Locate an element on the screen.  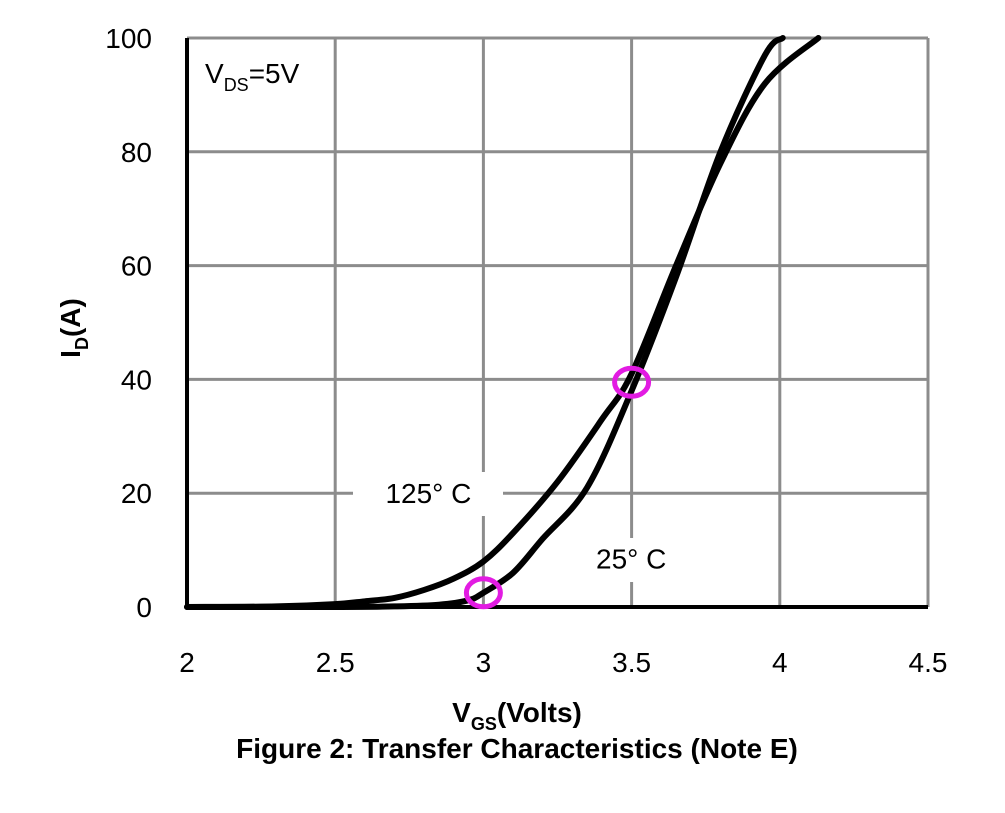
y-tick-label: 20 is located at coordinates (136, 493).